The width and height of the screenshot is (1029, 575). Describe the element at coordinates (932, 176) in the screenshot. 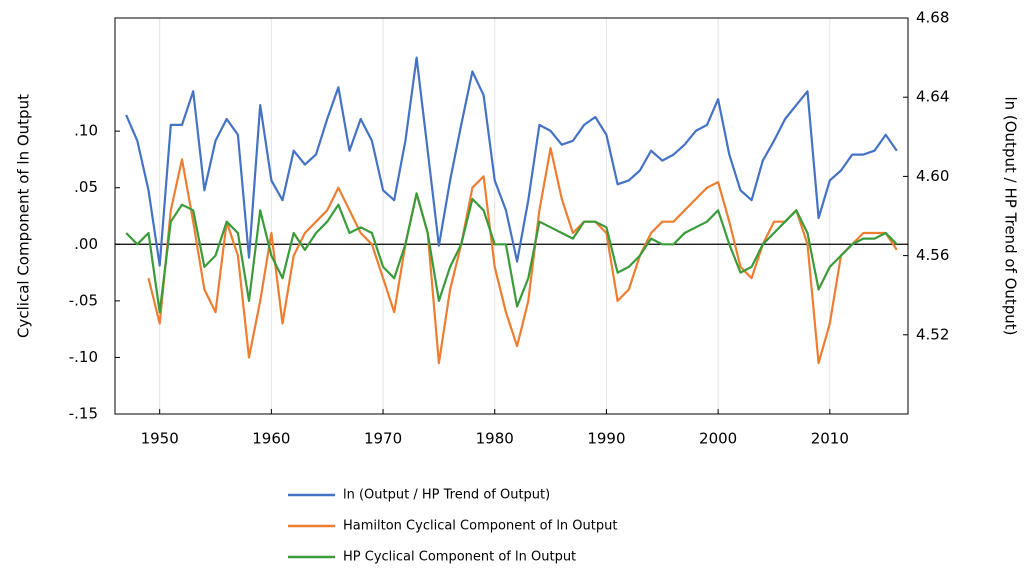

I see `y2-tick-label: 4.60` at that location.